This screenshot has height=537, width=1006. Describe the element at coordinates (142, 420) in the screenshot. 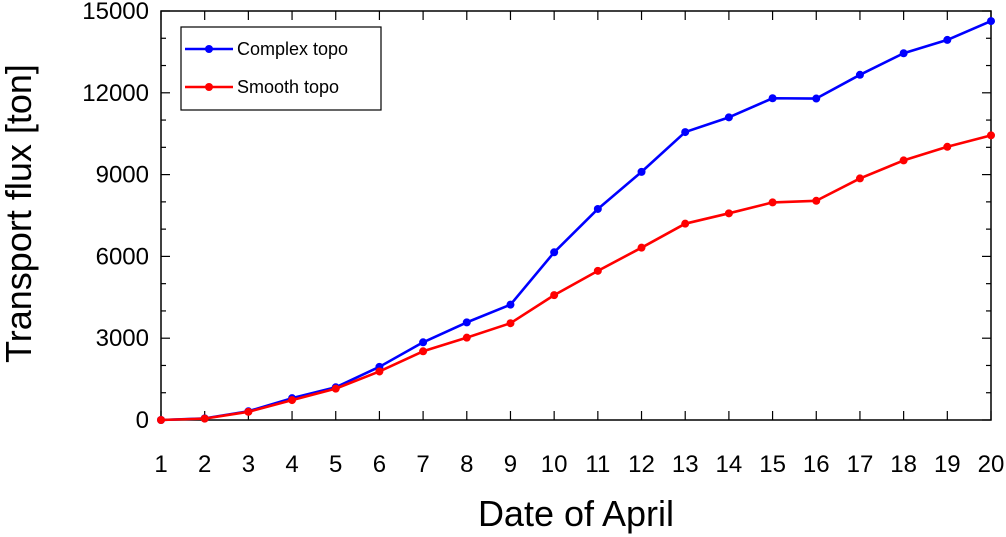

I see `y-tick-label: 0` at that location.